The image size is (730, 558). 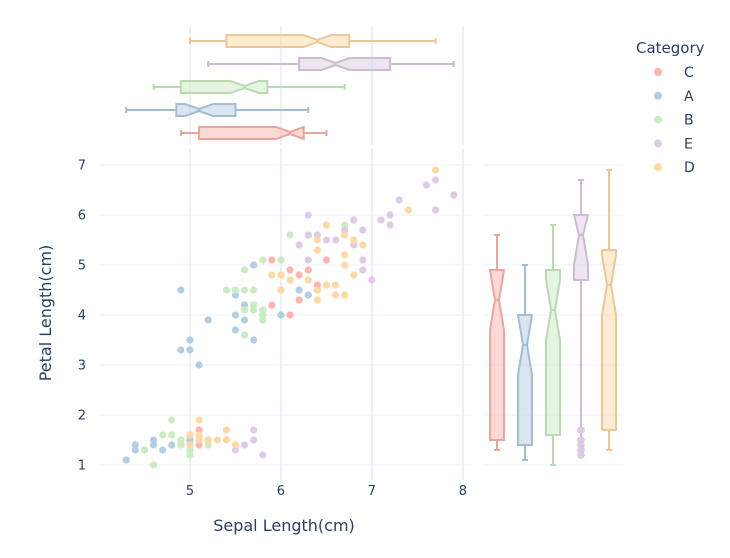 What do you see at coordinates (674, 97) in the screenshot?
I see `legend-item-a: A` at bounding box center [674, 97].